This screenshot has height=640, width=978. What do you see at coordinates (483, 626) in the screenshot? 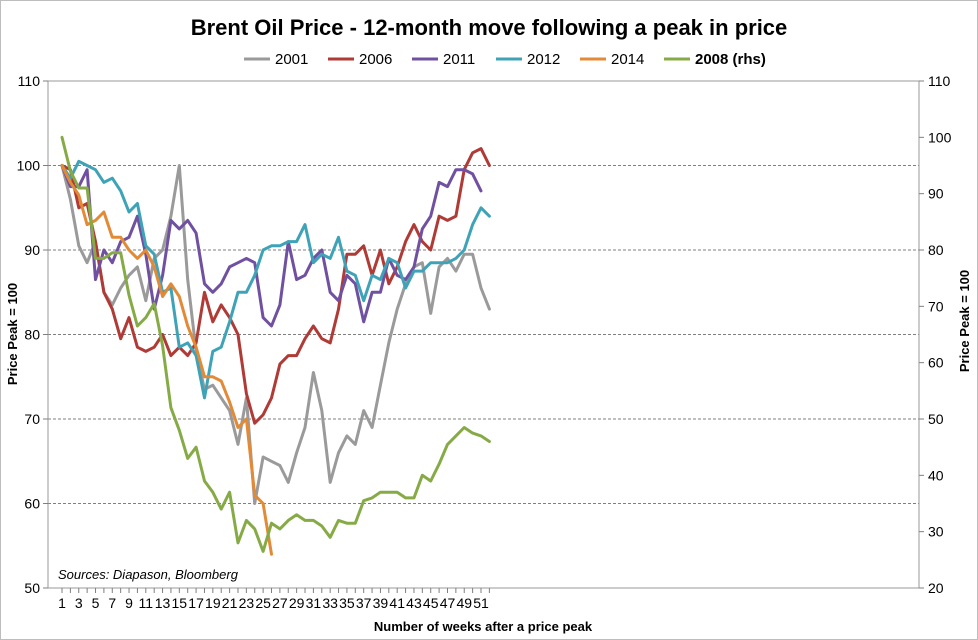
I see `x-axis-title: Number of weeks after a price peak` at bounding box center [483, 626].